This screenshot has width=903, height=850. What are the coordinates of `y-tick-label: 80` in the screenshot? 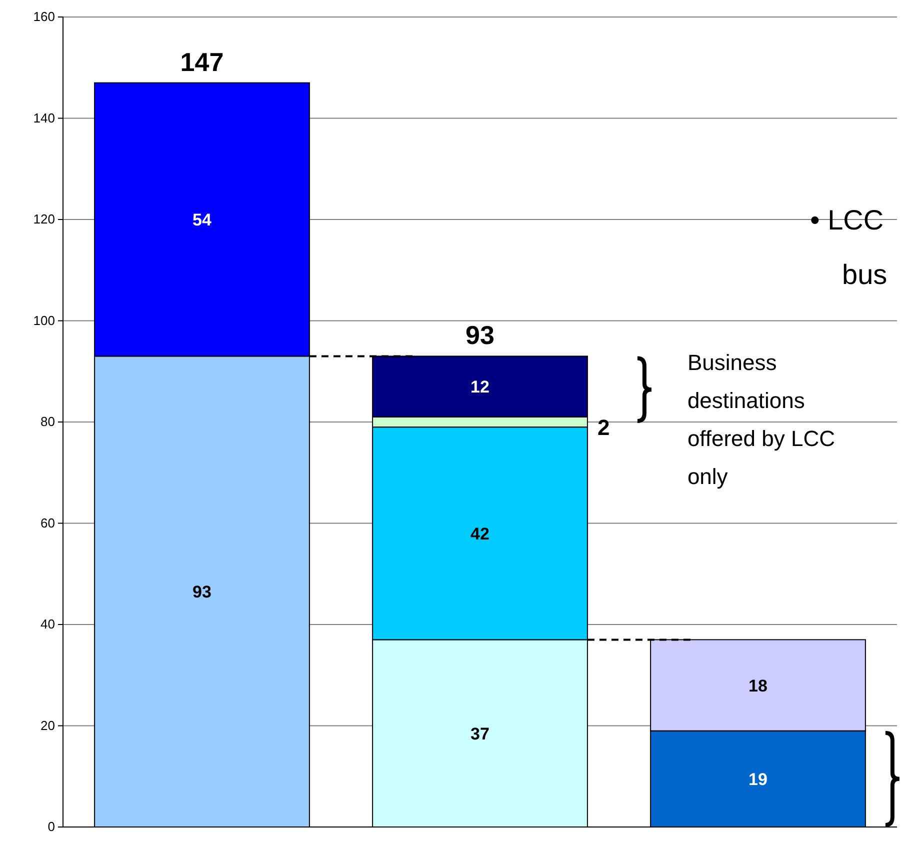 It's located at (47, 422).